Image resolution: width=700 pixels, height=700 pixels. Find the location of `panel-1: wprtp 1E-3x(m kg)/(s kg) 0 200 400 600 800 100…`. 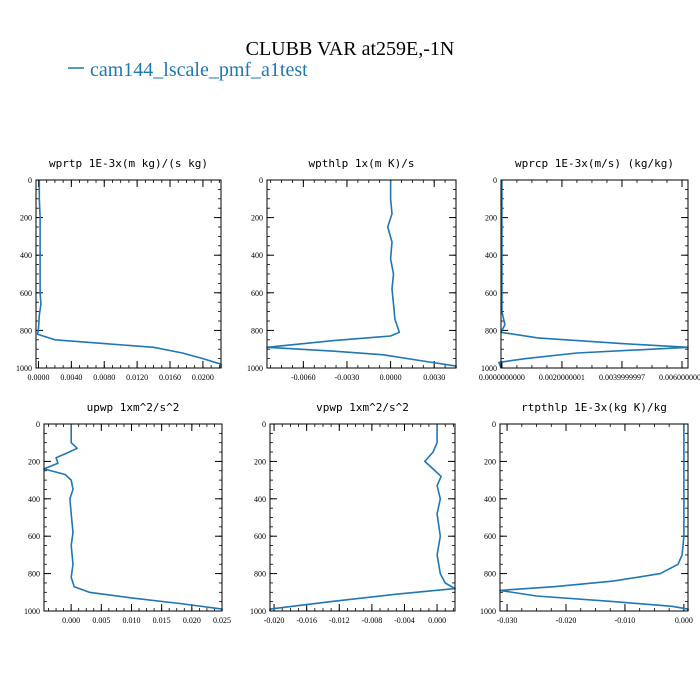

panel-1: wprtp 1E-3x(m kg)/(s kg) 0 200 400 600 800 100… is located at coordinates (119, 269).